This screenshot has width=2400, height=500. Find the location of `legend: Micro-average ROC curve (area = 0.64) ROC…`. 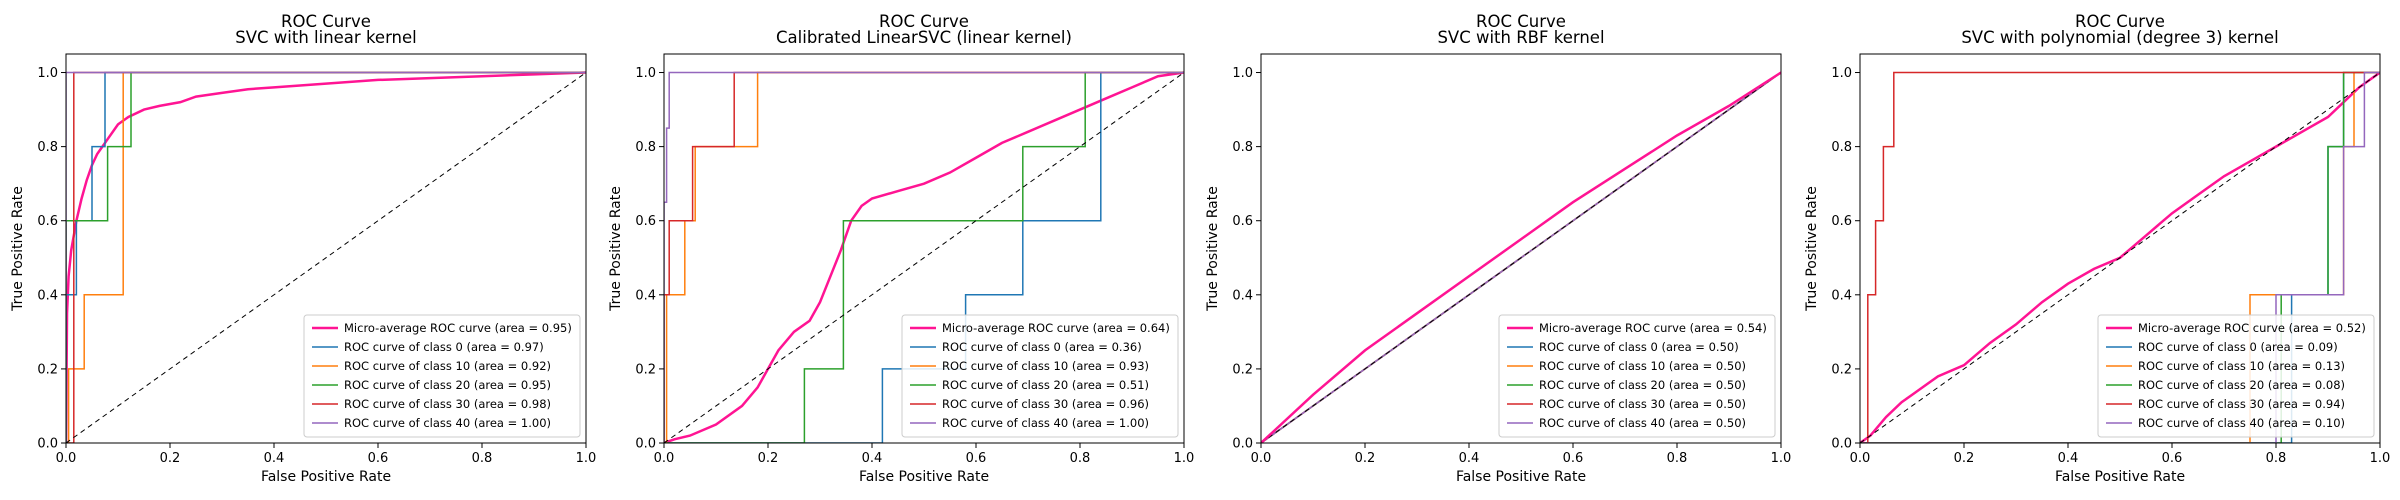

legend: Micro-average ROC curve (area = 0.64) ROC… is located at coordinates (1040, 376).